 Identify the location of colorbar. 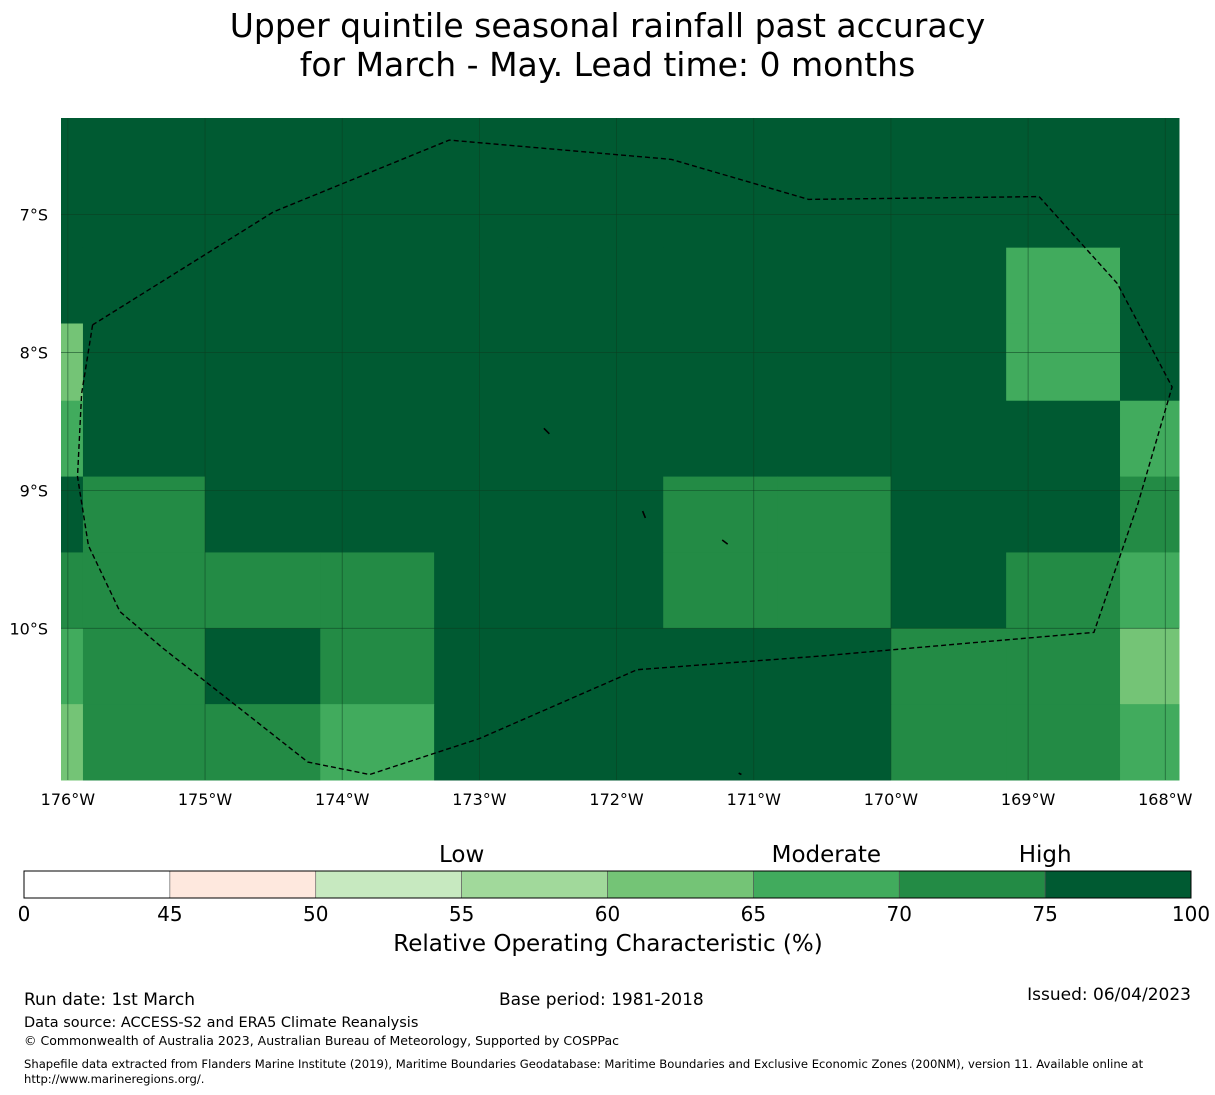
(607, 884).